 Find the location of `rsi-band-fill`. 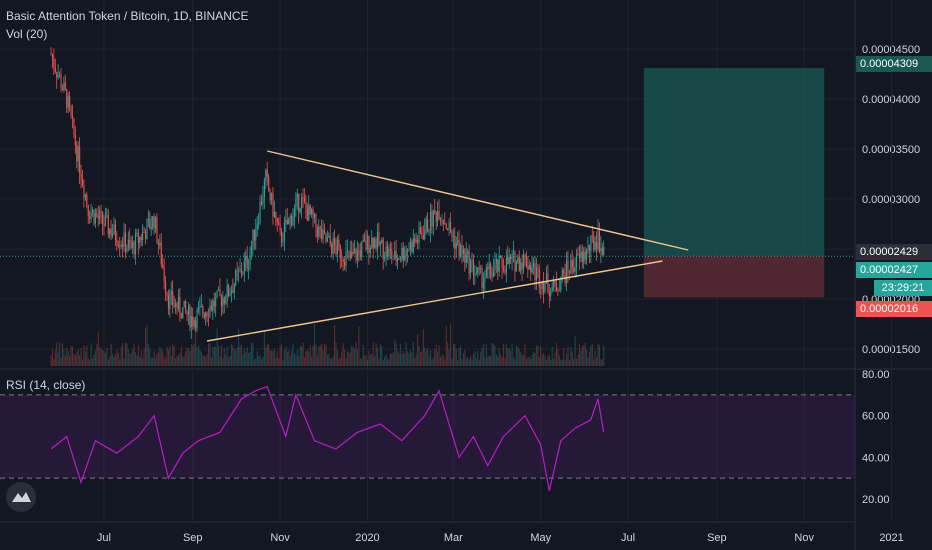

rsi-band-fill is located at coordinates (427, 436).